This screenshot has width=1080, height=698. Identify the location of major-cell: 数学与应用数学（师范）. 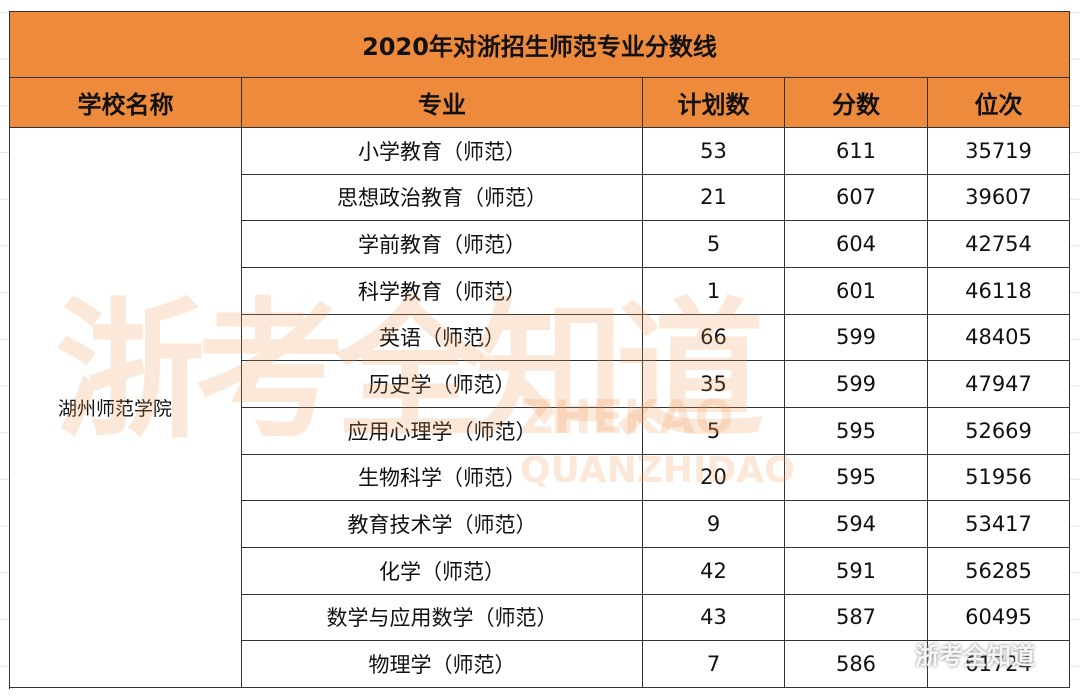
(442, 618).